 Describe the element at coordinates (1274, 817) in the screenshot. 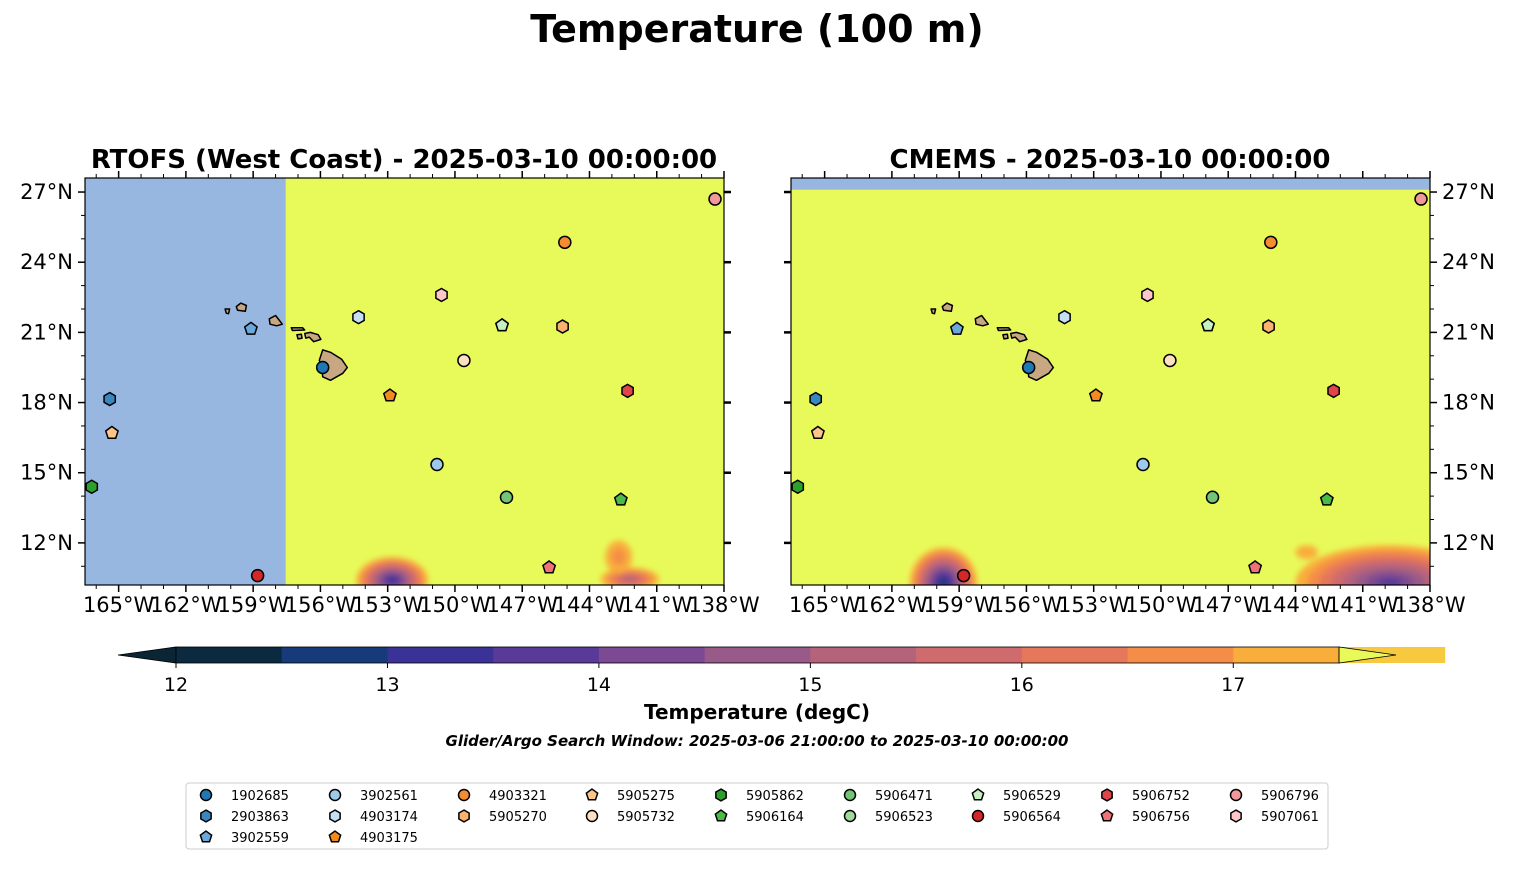

I see `legend-entry-5907061: 5907061` at that location.